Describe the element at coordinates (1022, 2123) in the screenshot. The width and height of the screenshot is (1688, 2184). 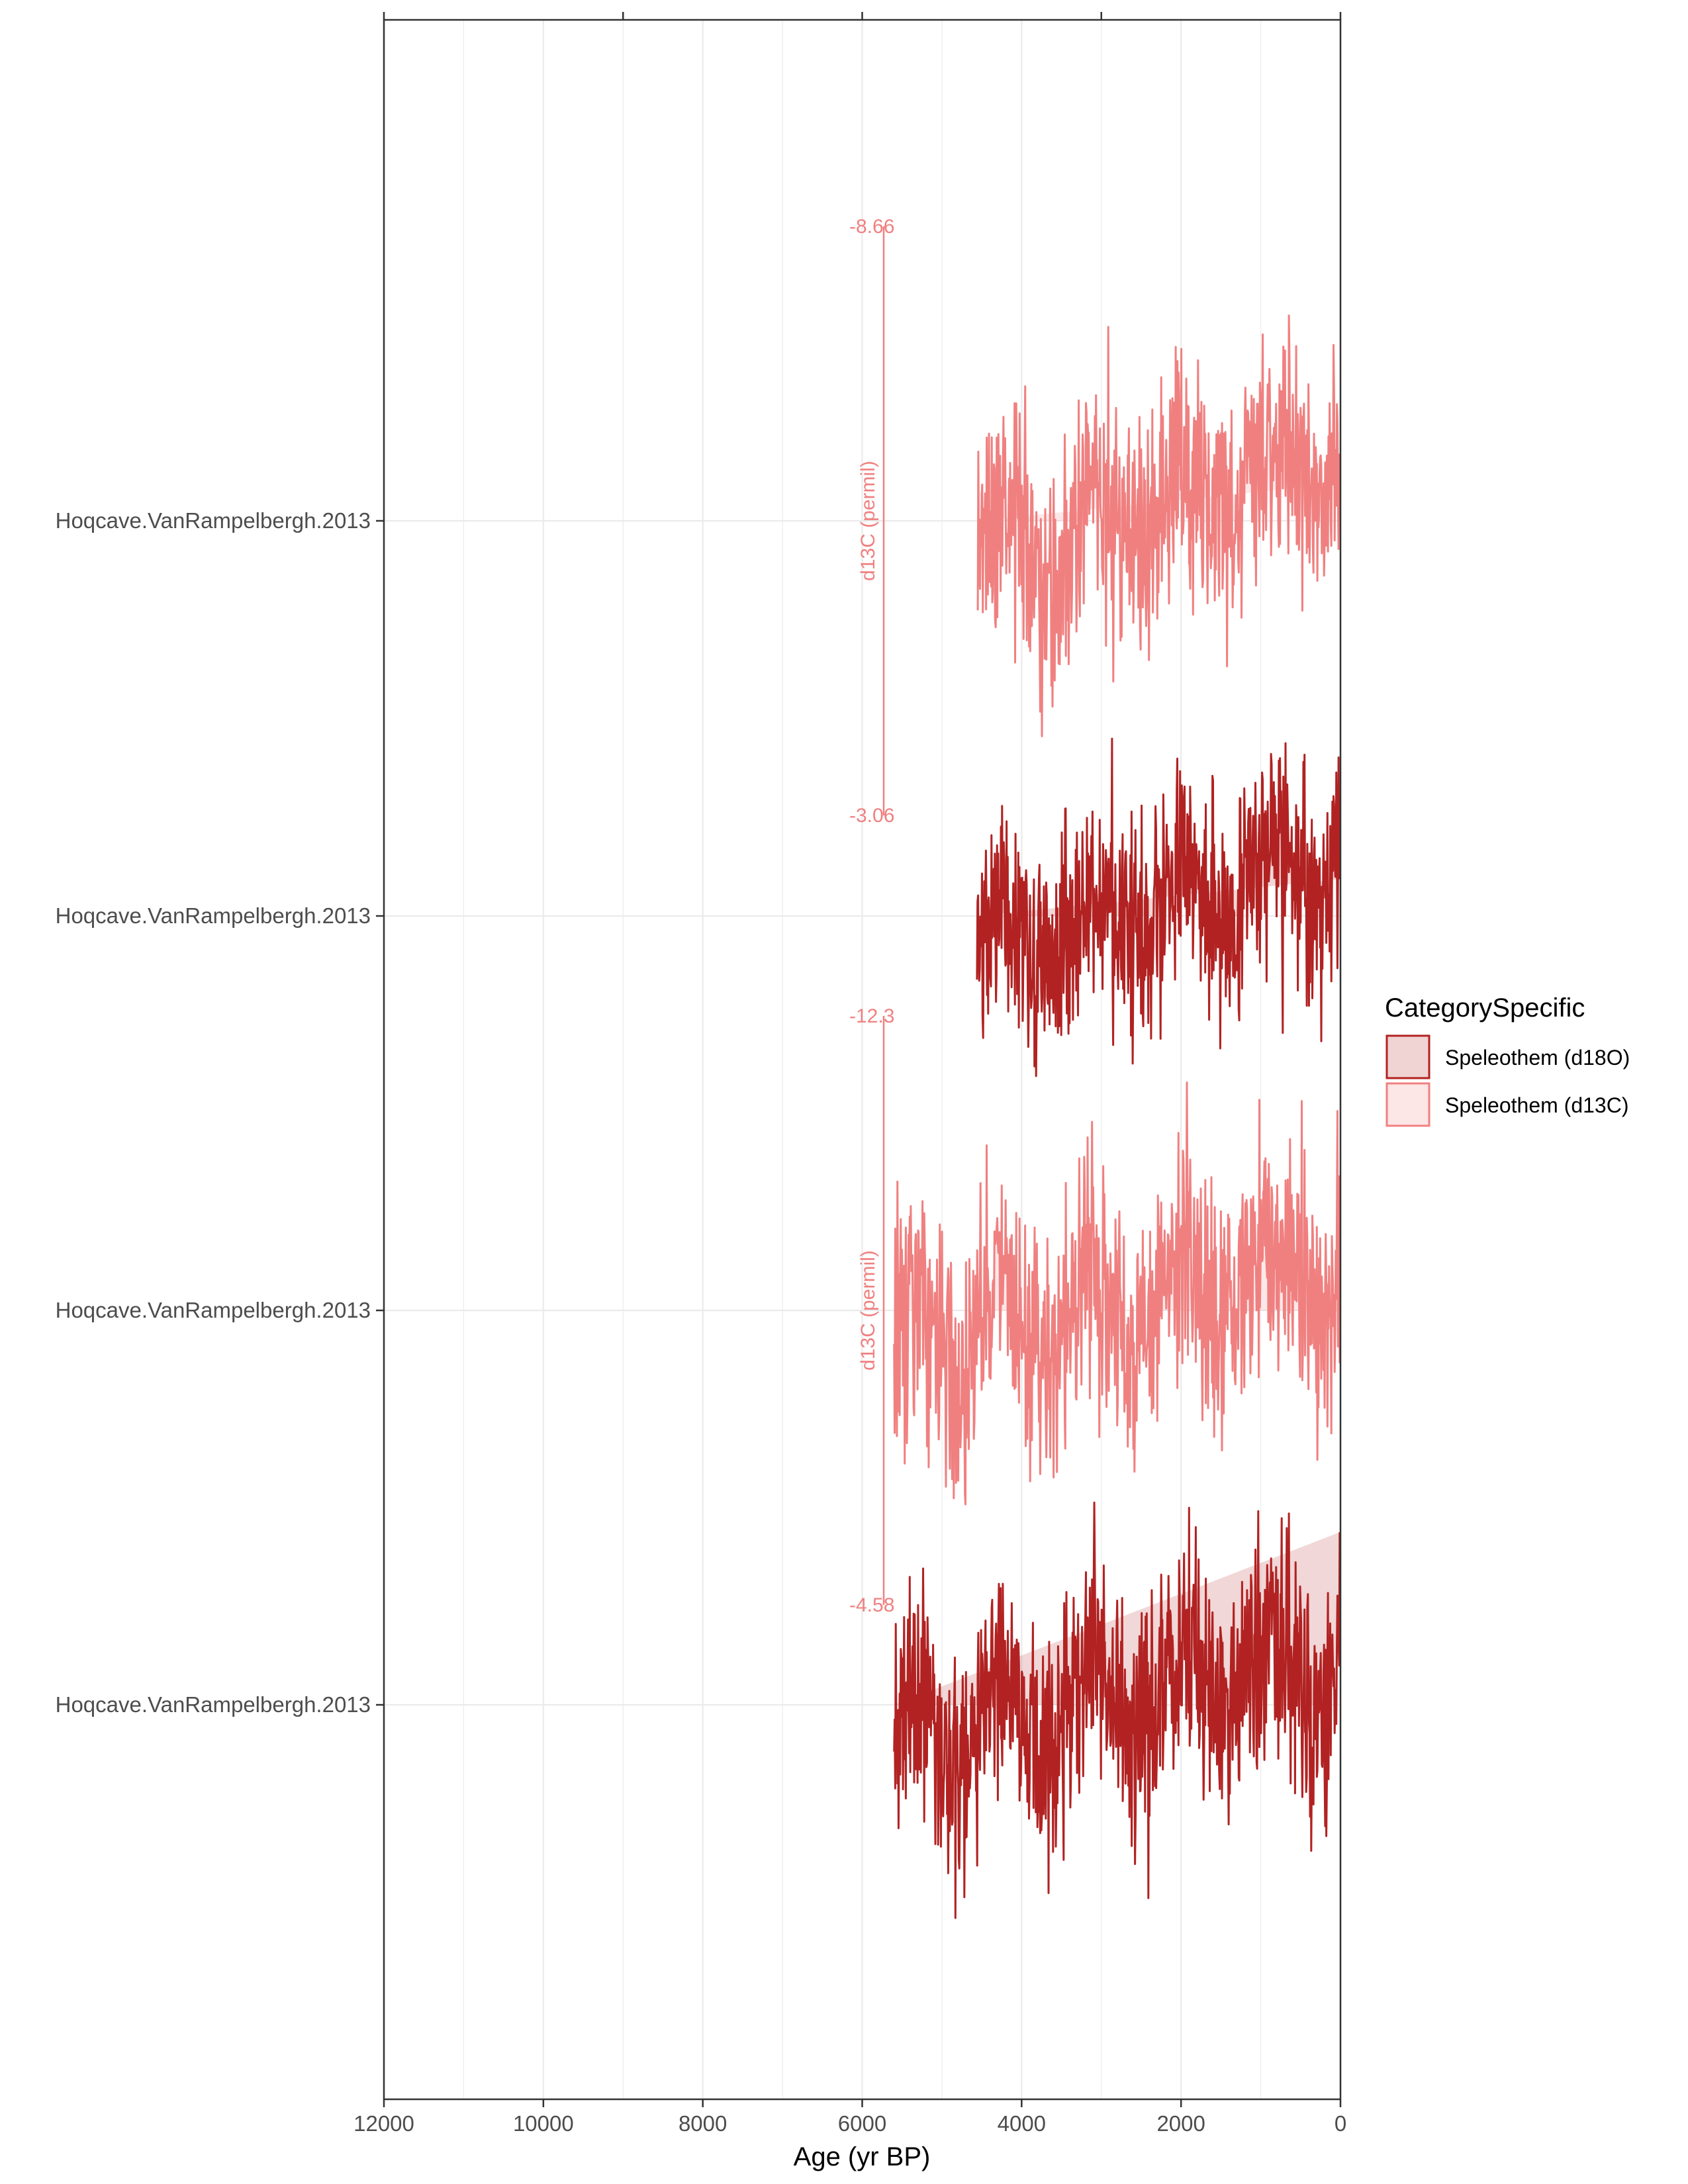
I see `x-tick-label: 4000` at that location.